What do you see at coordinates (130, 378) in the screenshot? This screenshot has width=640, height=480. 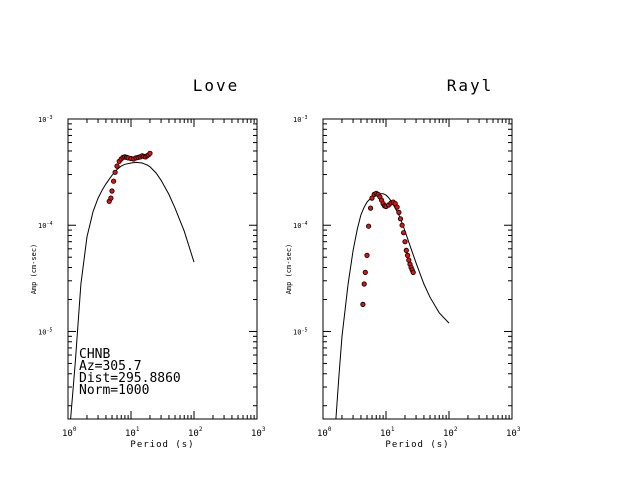 I see `station-info-line: Dist=295.8860` at bounding box center [130, 378].